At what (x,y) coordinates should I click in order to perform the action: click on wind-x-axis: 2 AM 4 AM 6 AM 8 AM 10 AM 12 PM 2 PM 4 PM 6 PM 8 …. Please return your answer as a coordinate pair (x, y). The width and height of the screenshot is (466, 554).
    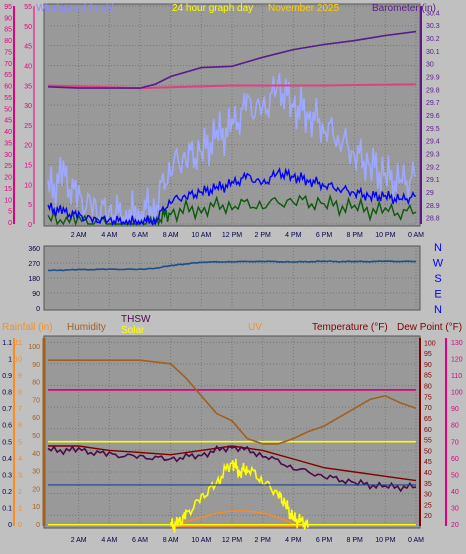
    Looking at the image, I should click on (247, 235).